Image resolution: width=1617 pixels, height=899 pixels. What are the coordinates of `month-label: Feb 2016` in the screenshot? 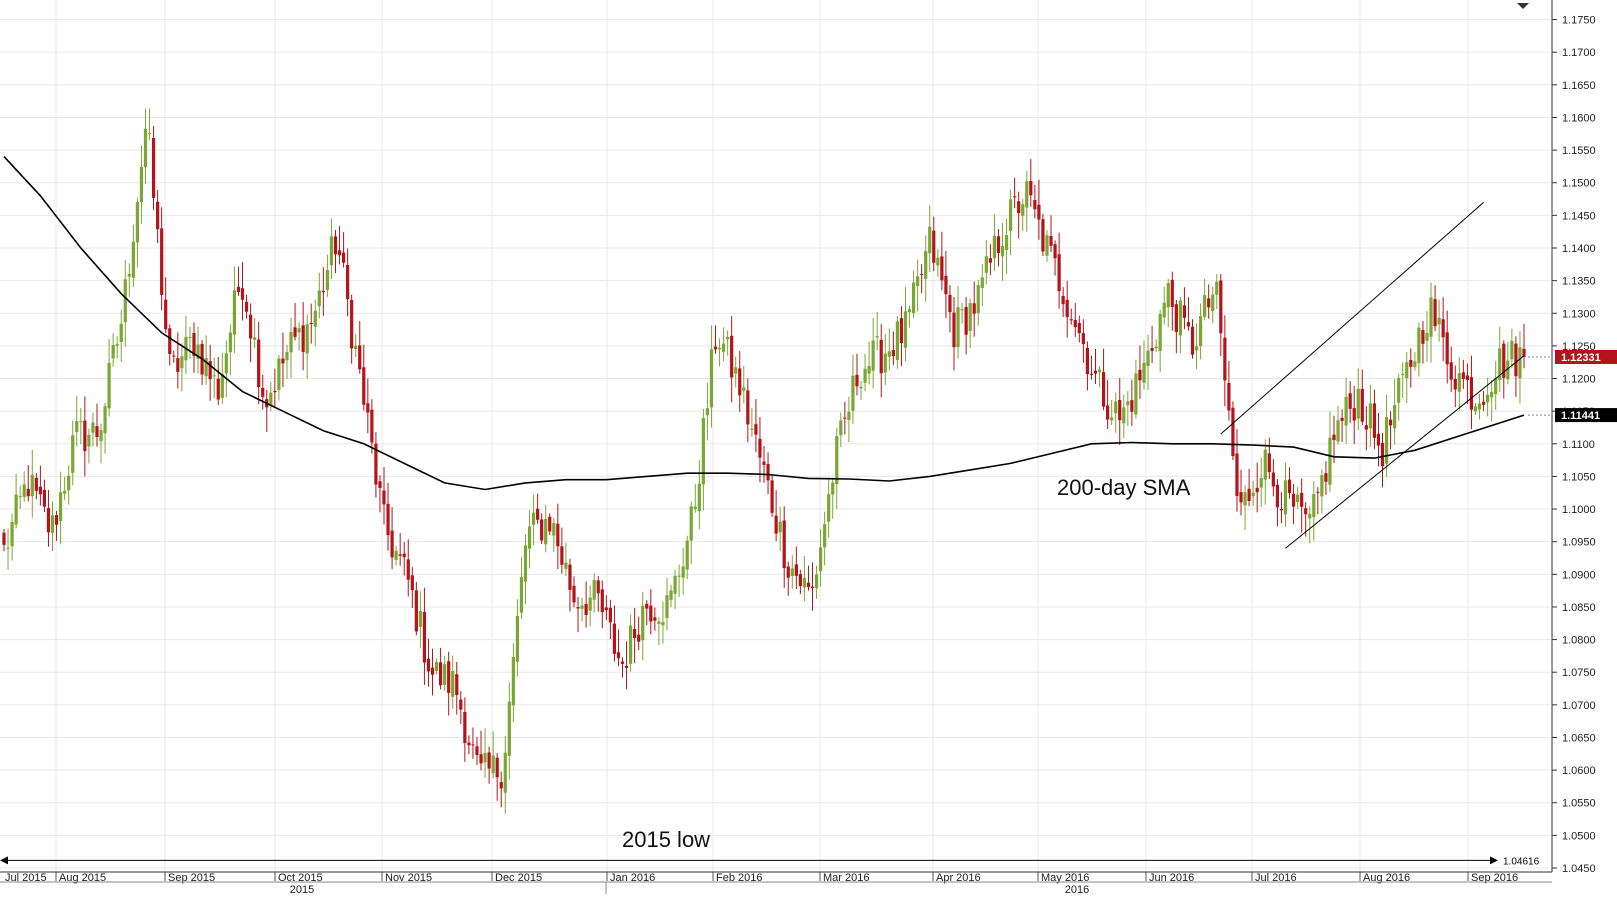 It's located at (739, 878).